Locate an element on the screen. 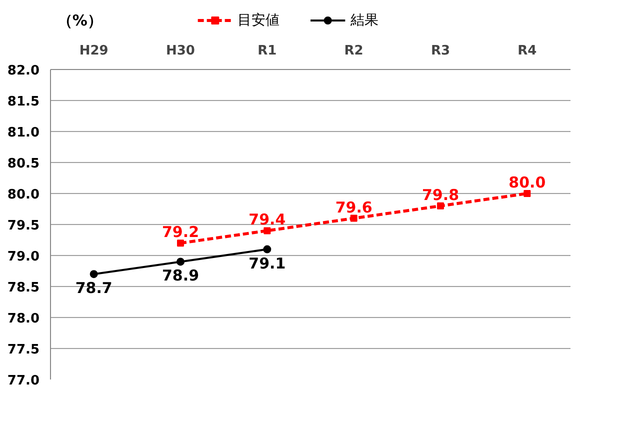 Image resolution: width=628 pixels, height=426 pixels. data-label: 79.6 is located at coordinates (353, 207).